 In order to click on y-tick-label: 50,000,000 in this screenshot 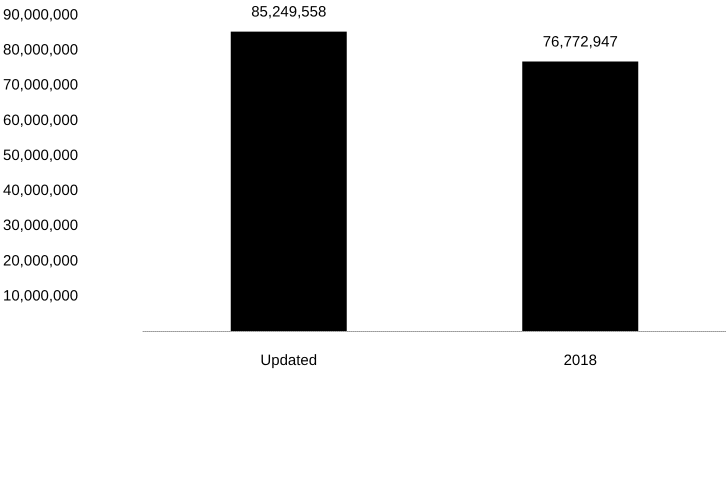, I will do `click(40, 155)`.